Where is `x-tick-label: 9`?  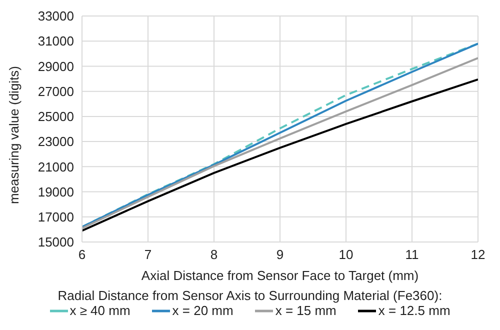 x-tick-label: 9 is located at coordinates (280, 254).